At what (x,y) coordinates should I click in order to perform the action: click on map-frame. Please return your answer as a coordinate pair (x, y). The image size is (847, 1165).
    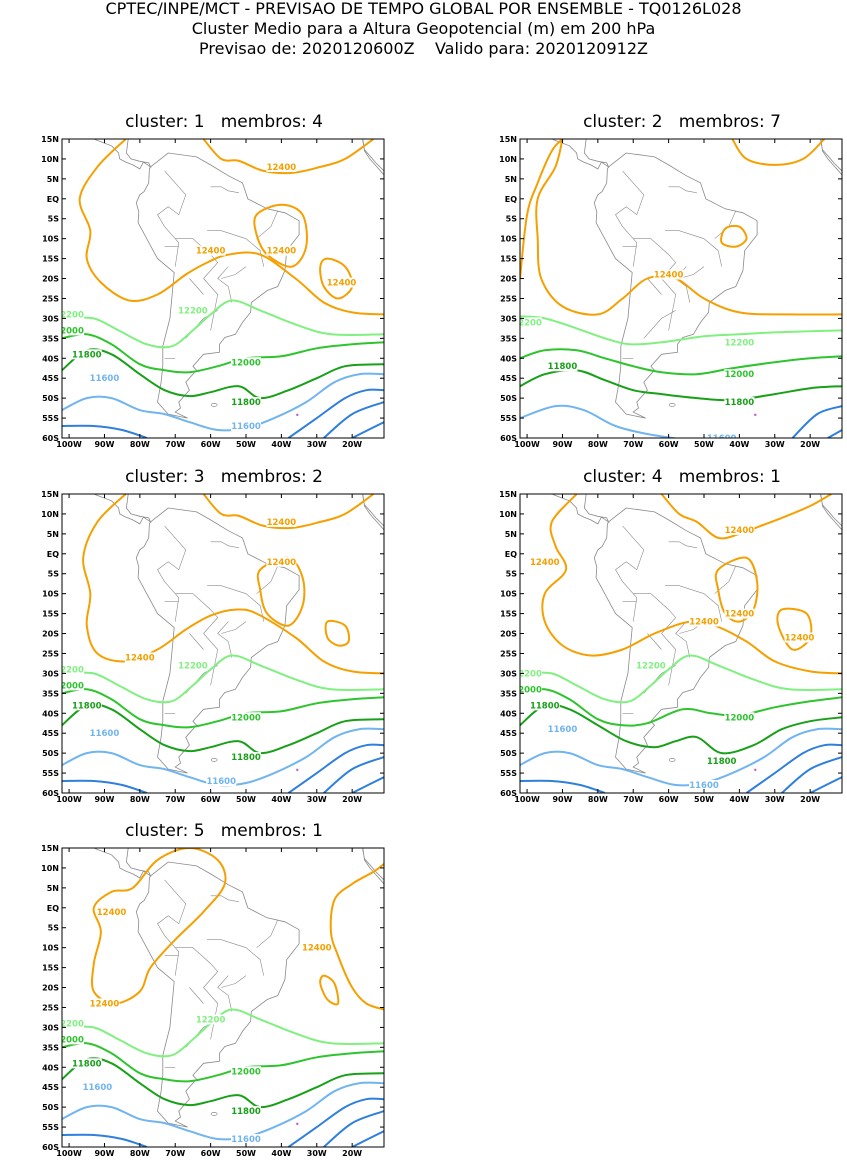
    Looking at the image, I should click on (223, 288).